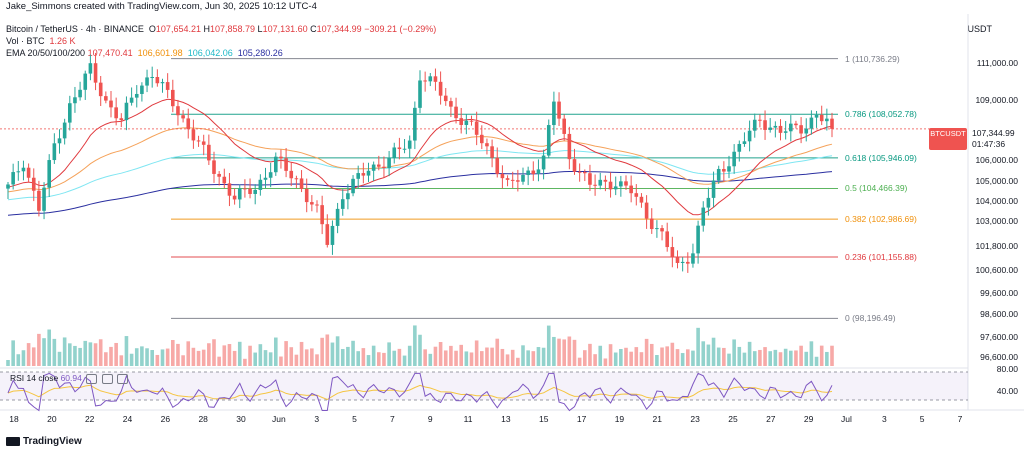  What do you see at coordinates (25, 41) in the screenshot?
I see `volume-label: Vol · BTC` at bounding box center [25, 41].